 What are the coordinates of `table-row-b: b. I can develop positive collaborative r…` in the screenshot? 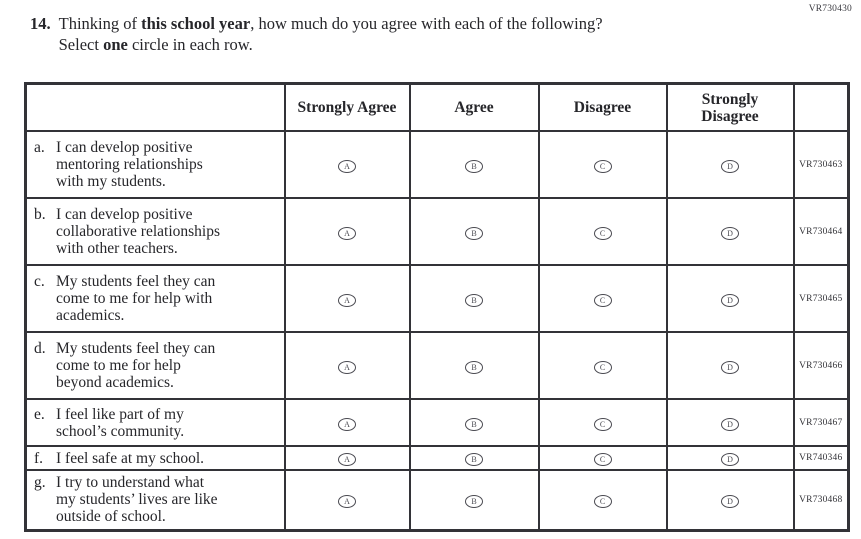 It's located at (437, 231).